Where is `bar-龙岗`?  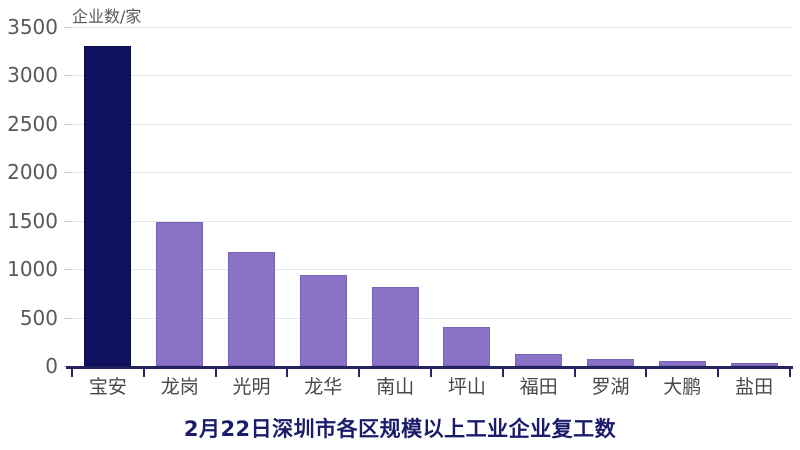
bar-龙岗 is located at coordinates (180, 293).